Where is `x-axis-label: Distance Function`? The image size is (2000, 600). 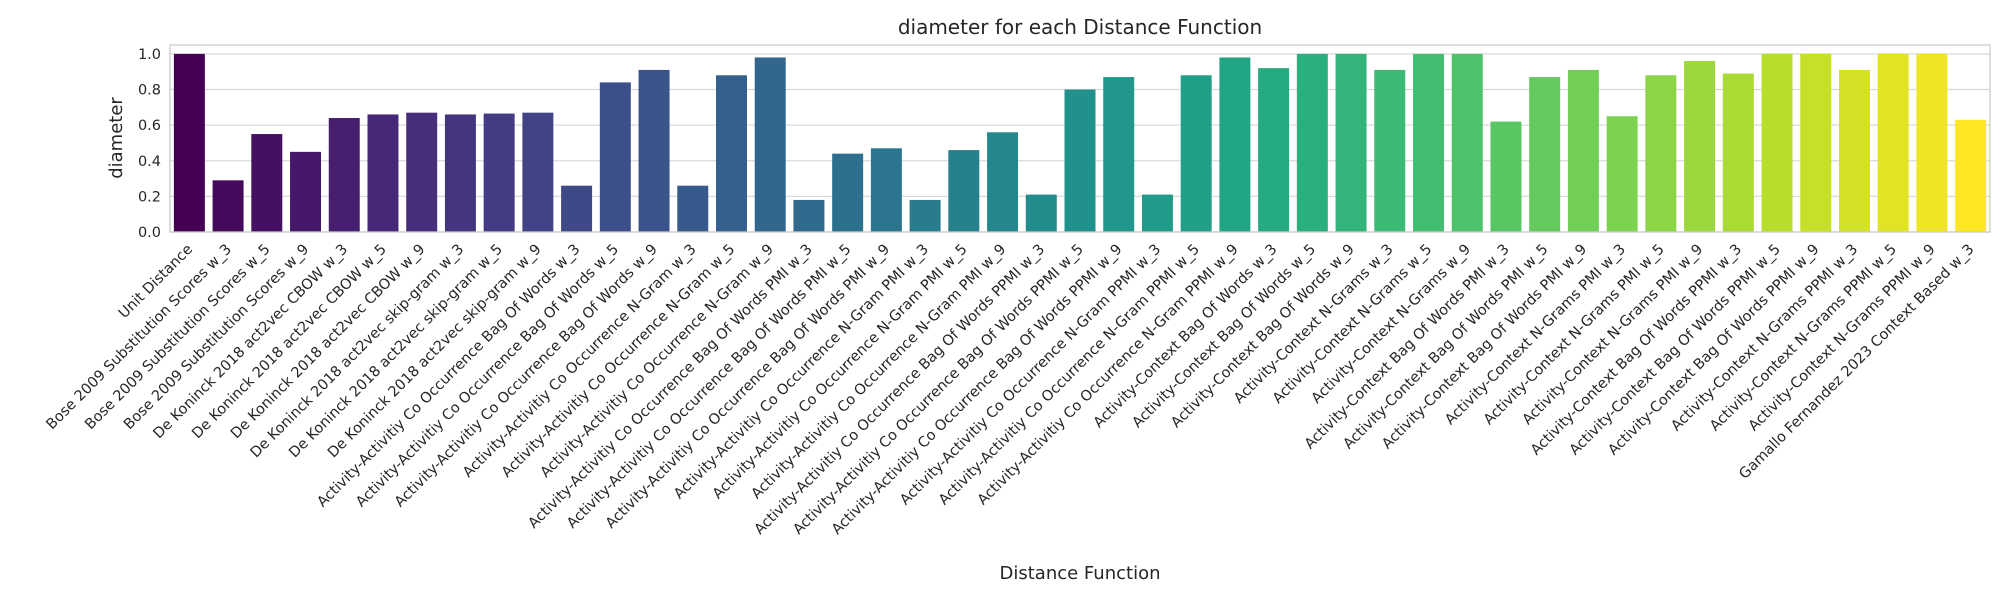 x-axis-label: Distance Function is located at coordinates (1080, 573).